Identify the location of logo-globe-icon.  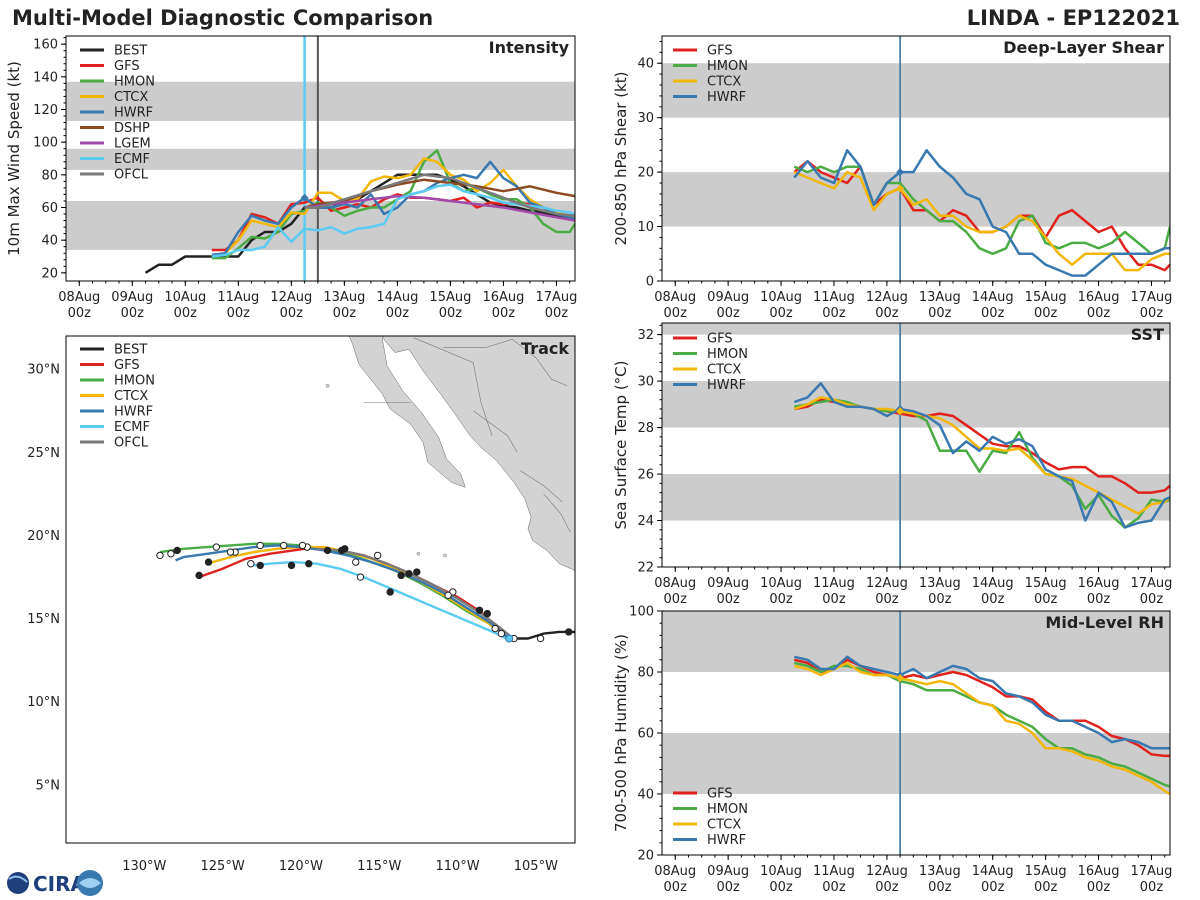
(18, 883).